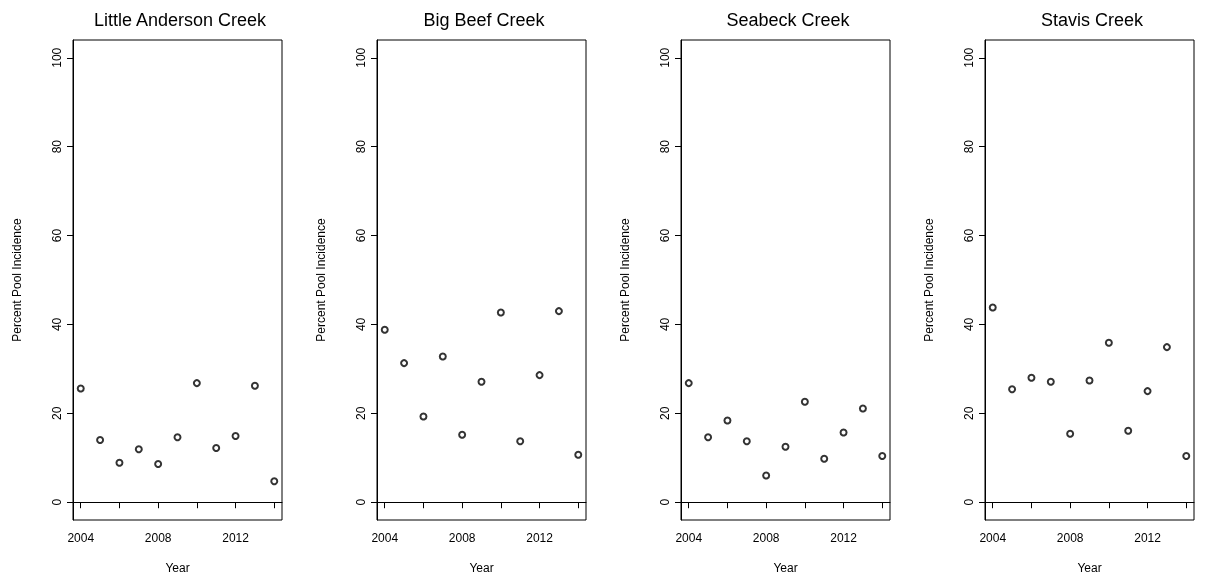  I want to click on chart-title: Stavis Creek, so click(1092, 20).